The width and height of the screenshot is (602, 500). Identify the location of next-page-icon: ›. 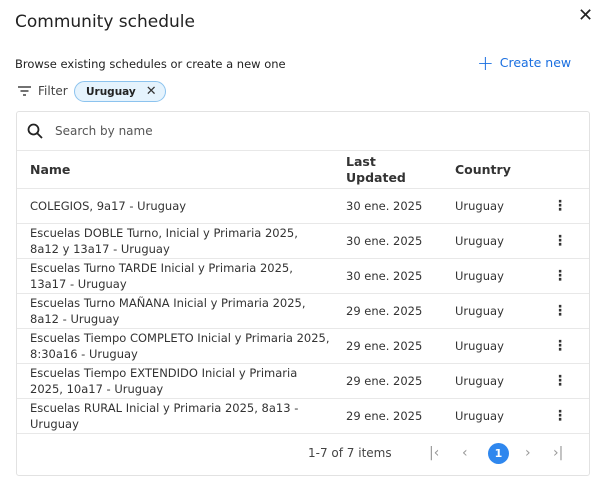
(528, 453).